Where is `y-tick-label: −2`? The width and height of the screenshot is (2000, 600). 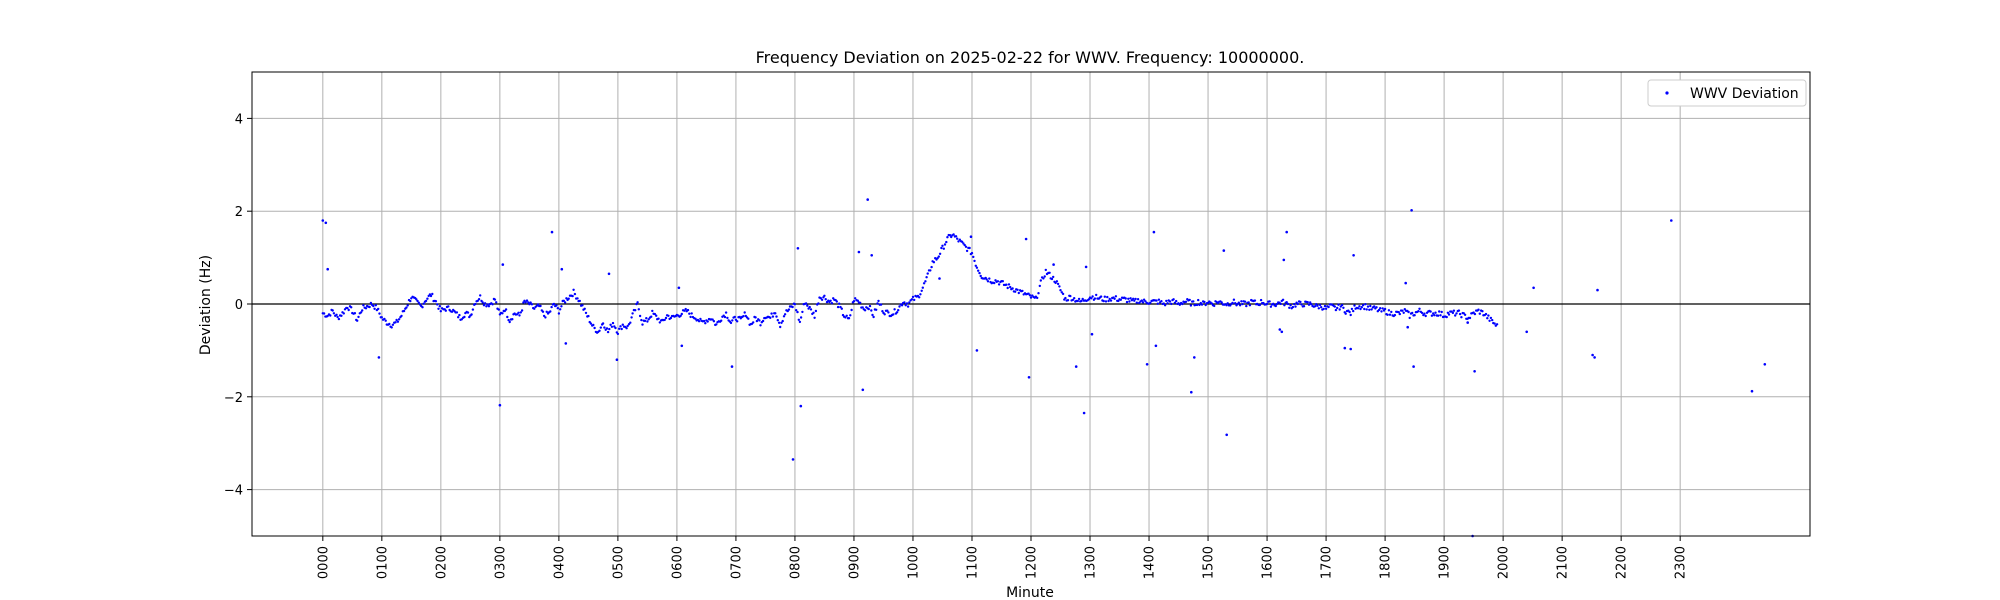 y-tick-label: −2 is located at coordinates (233, 398).